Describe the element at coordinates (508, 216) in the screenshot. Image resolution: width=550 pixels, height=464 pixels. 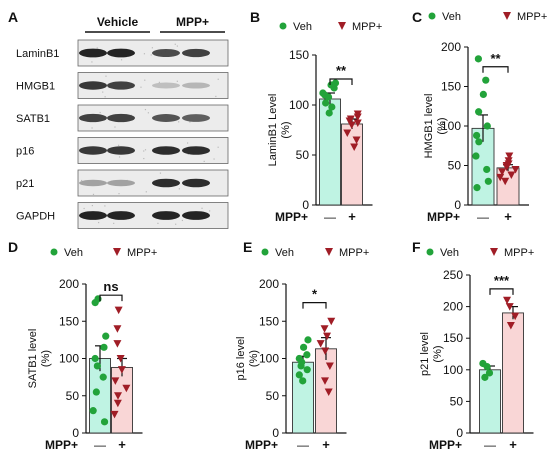
I see `x-tick-label-mpp: +` at that location.